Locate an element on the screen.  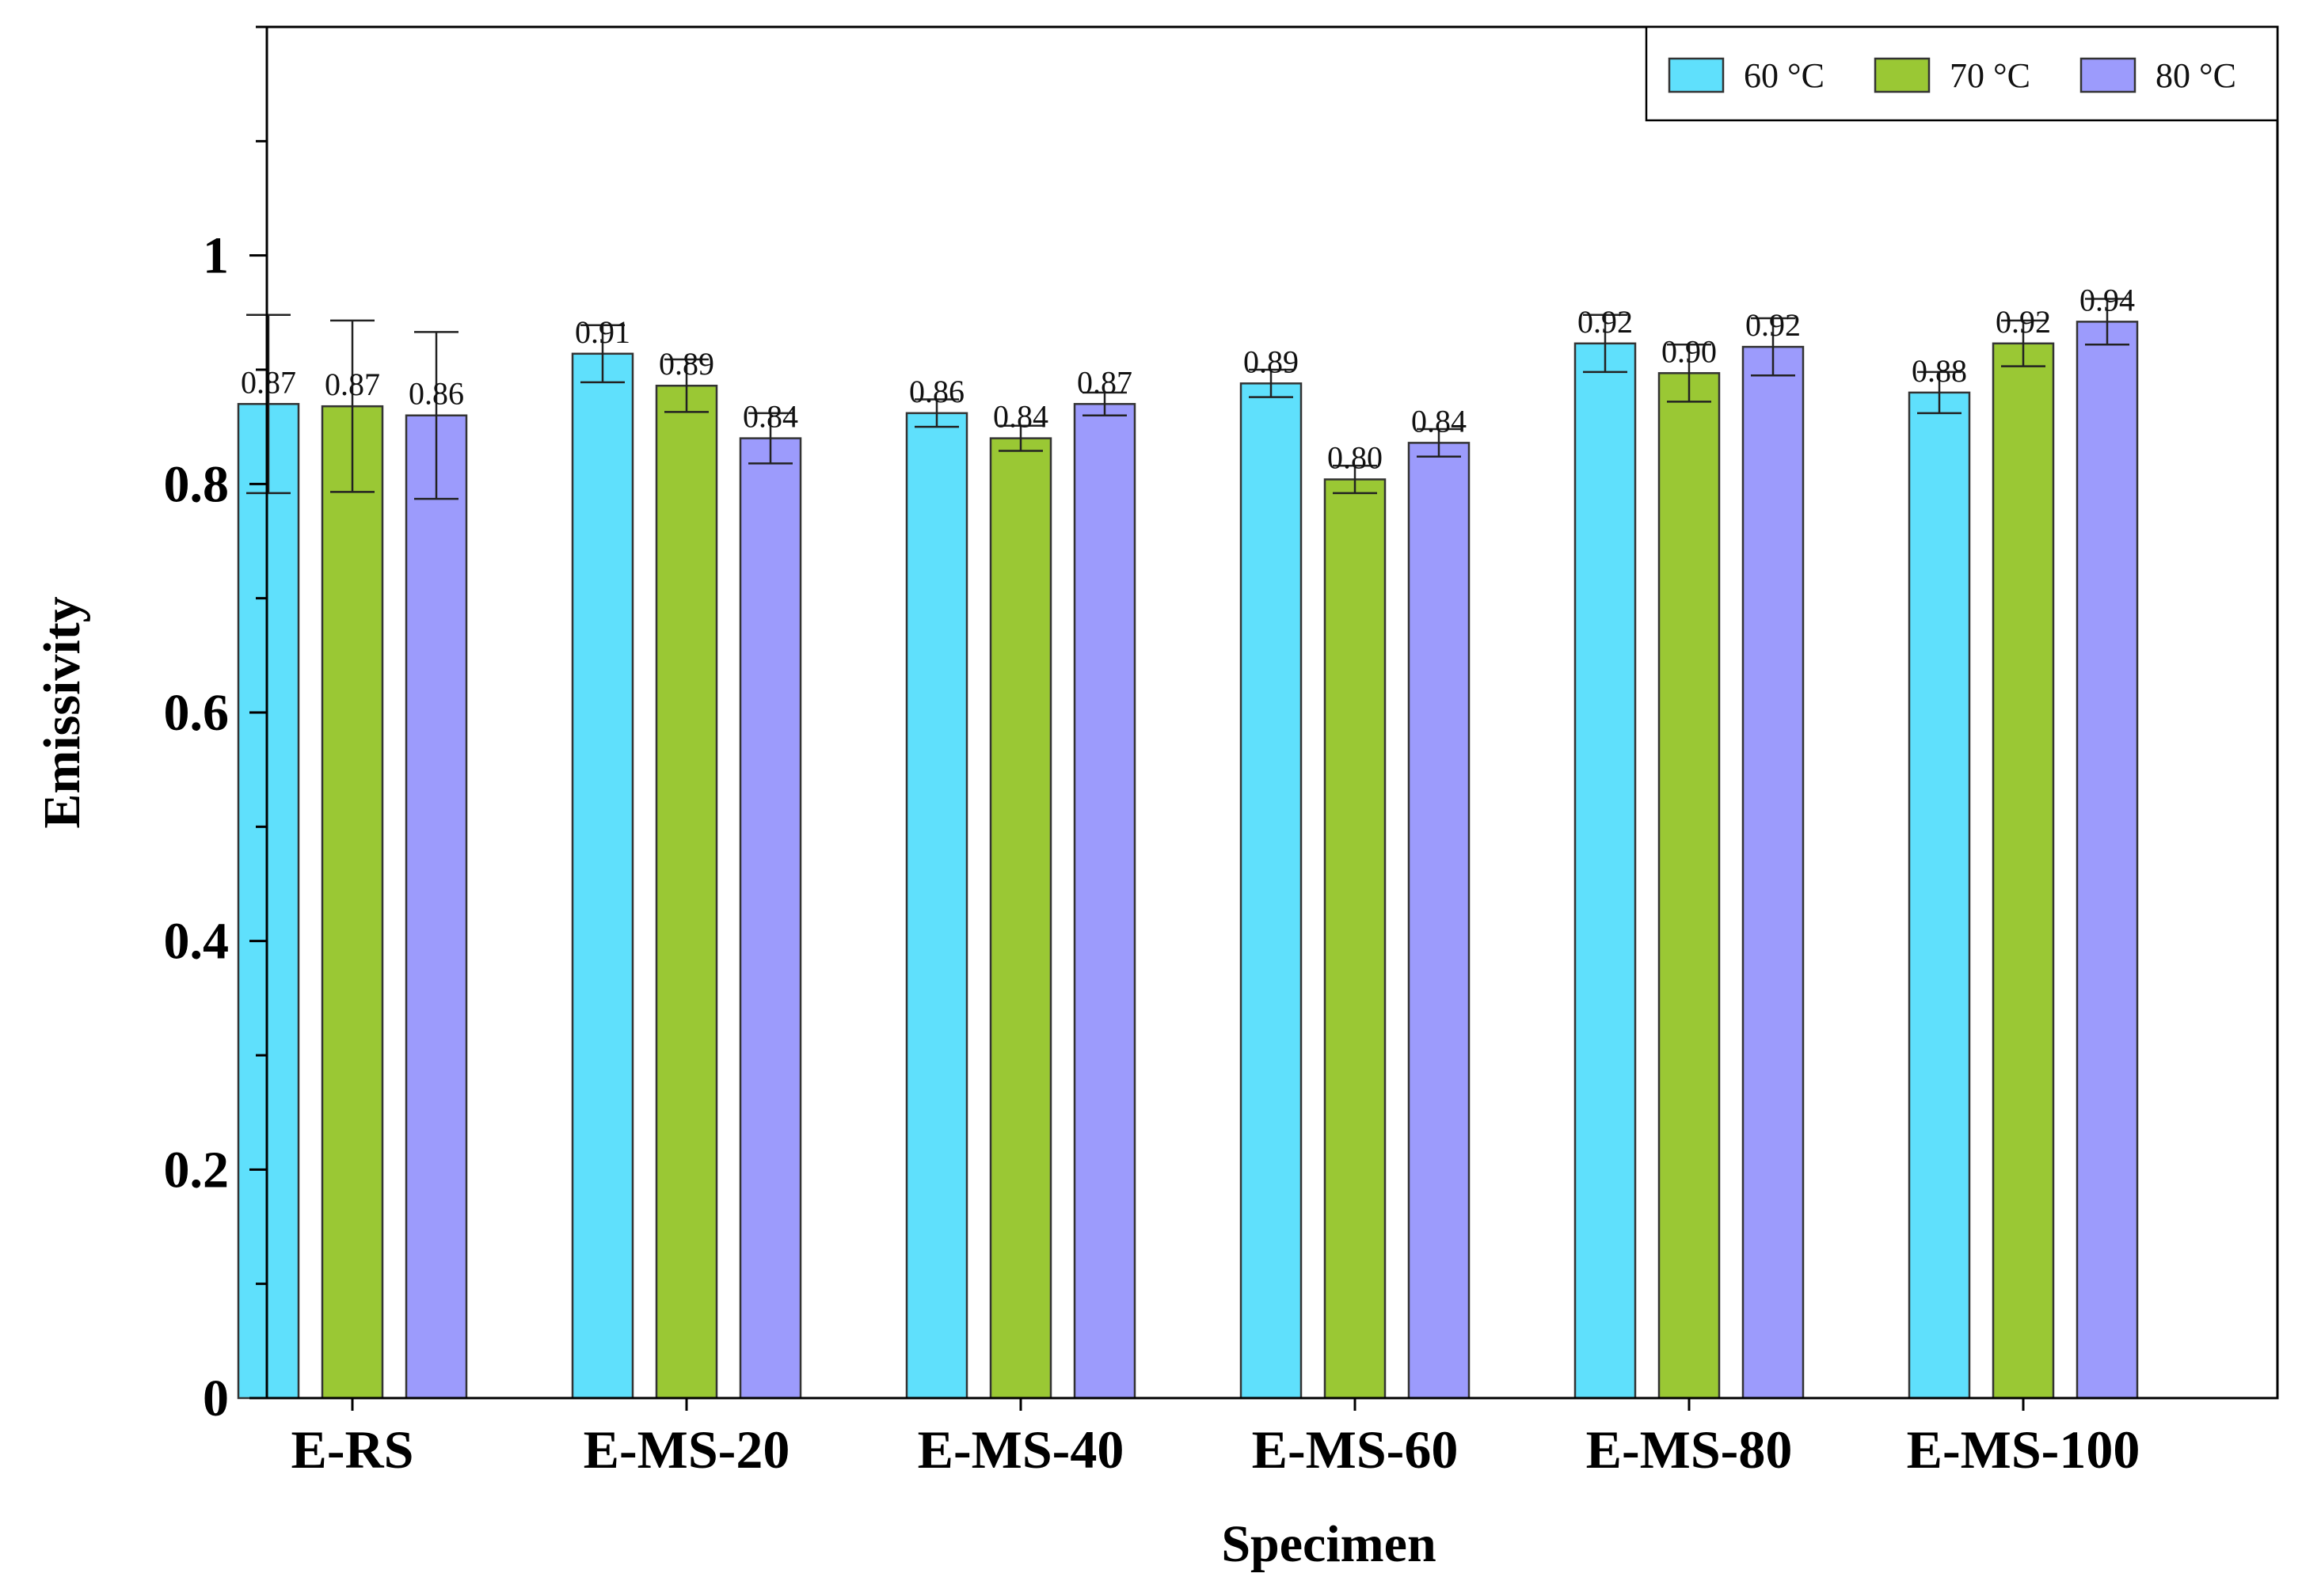
data-label-e-ms-60-series-3: 0.84 is located at coordinates (1439, 421).